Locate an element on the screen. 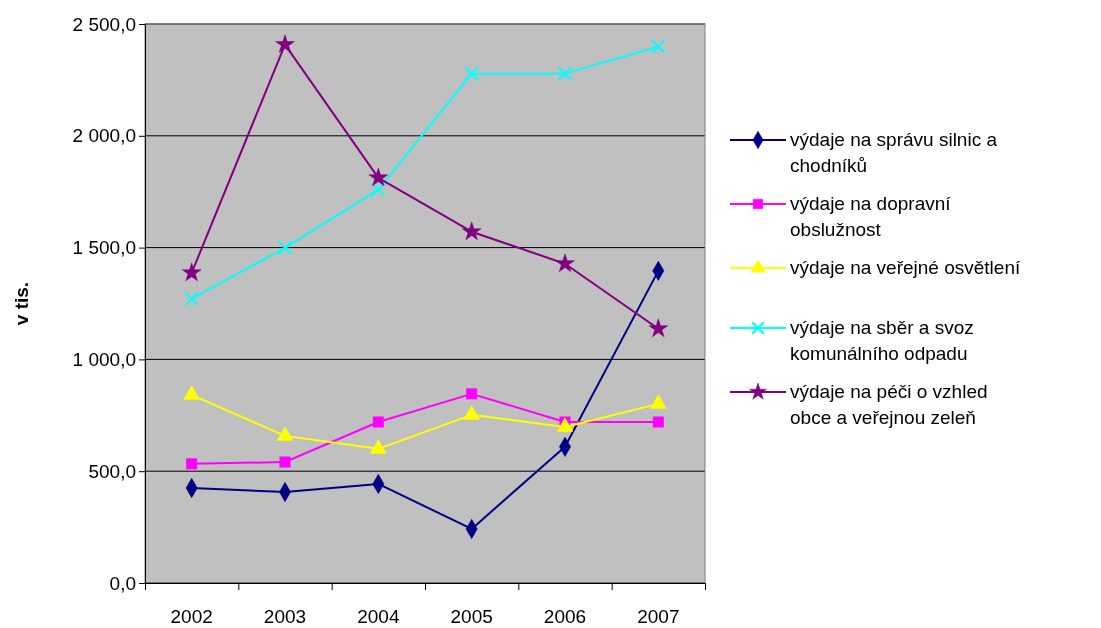  y-tick-label: 2 500,0 is located at coordinates (104, 24).